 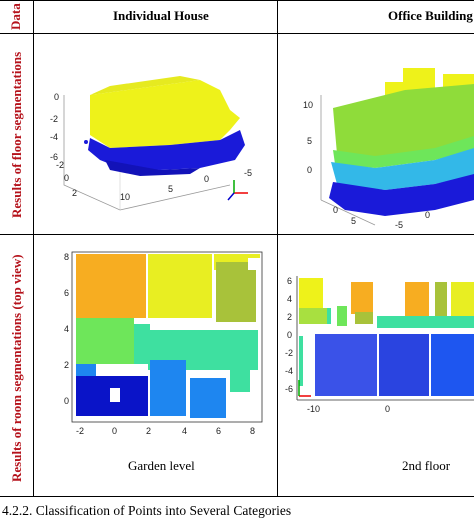 I want to click on z-tick: -6, so click(x=54, y=157).